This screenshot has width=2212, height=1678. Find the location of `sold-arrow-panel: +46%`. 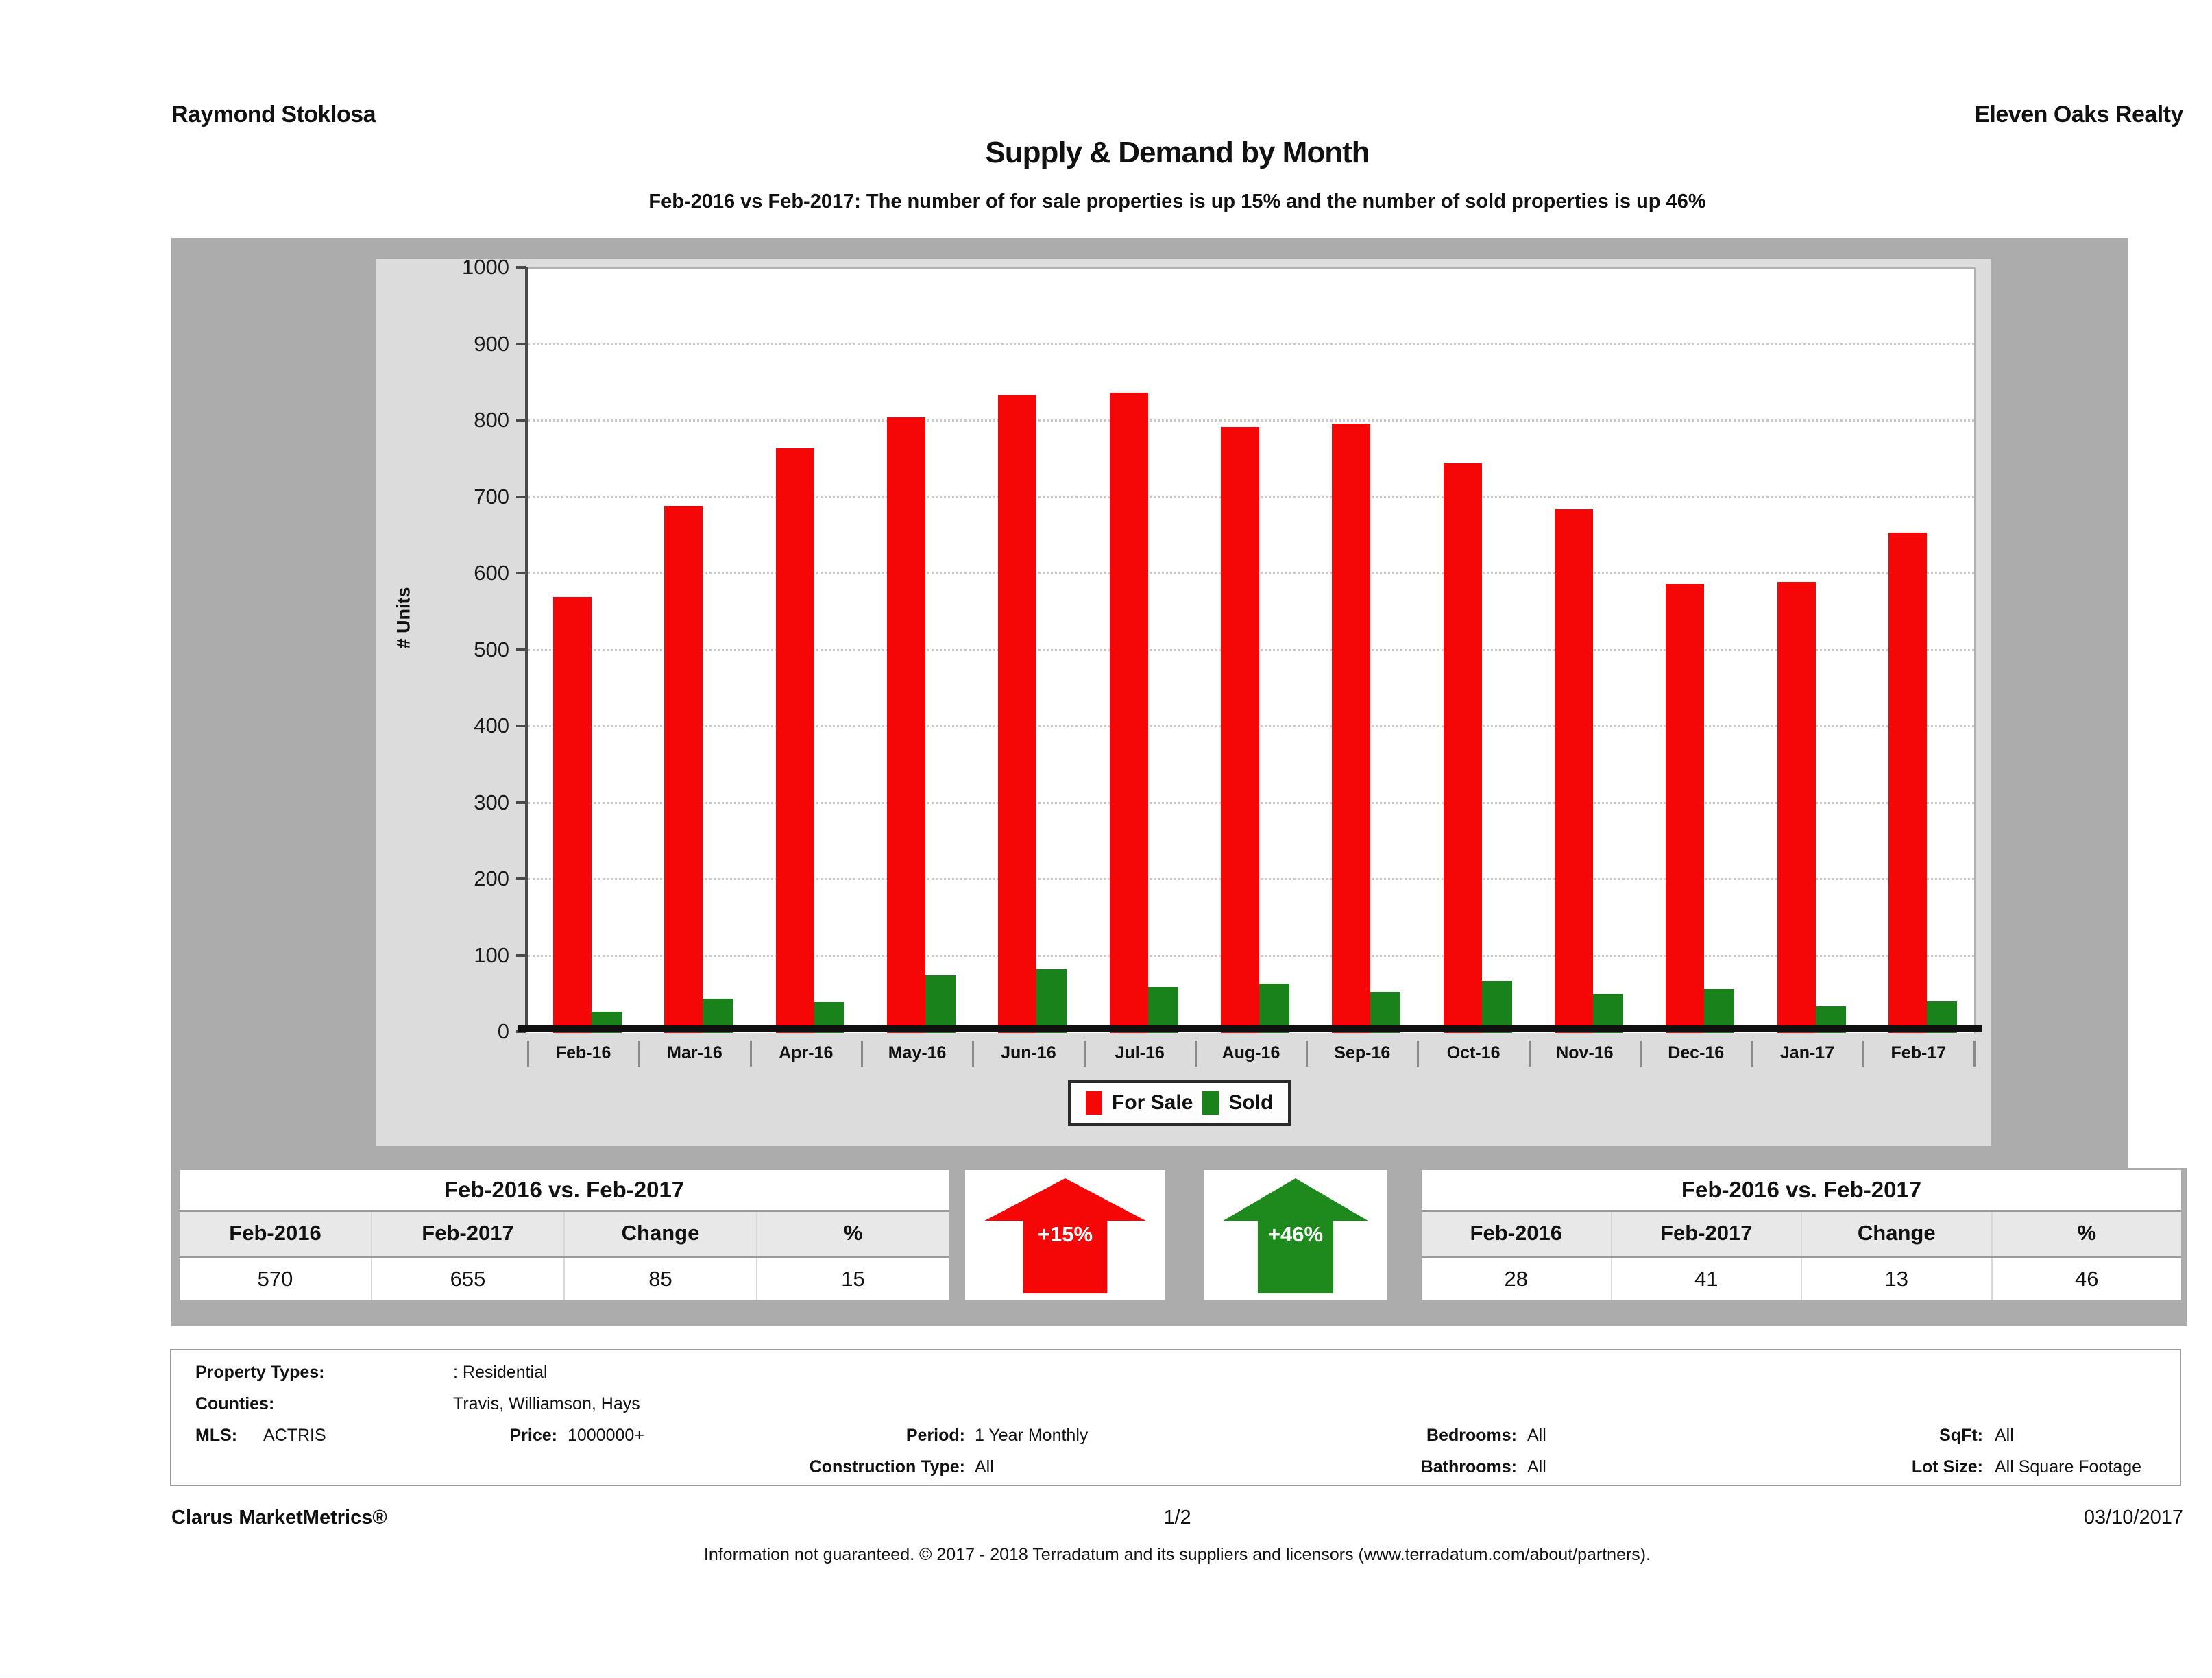

sold-arrow-panel: +46% is located at coordinates (1296, 1235).